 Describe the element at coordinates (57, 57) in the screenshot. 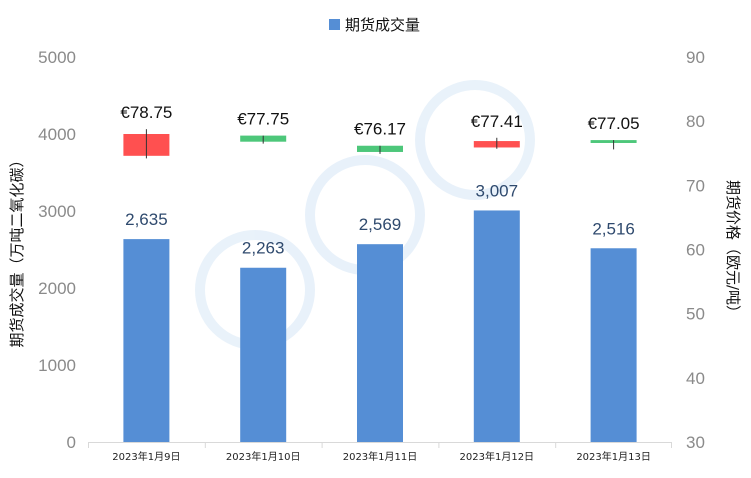

I see `y-tick-label: 5000` at that location.